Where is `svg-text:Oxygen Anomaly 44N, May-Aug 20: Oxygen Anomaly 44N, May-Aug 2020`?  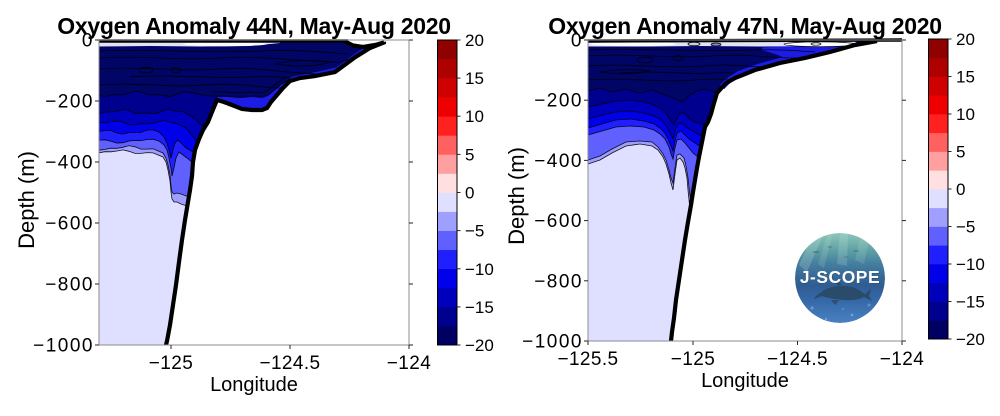 svg-text:Oxygen Anomaly 44N, May-Aug 20: Oxygen Anomaly 44N, May-Aug 2020 is located at coordinates (253, 26).